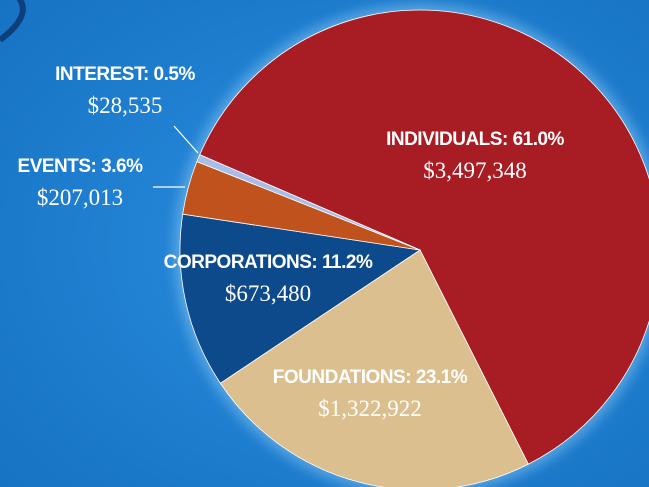 This screenshot has width=649, height=487. I want to click on category-label: FOUNDATIONS: 23.1%, so click(370, 377).